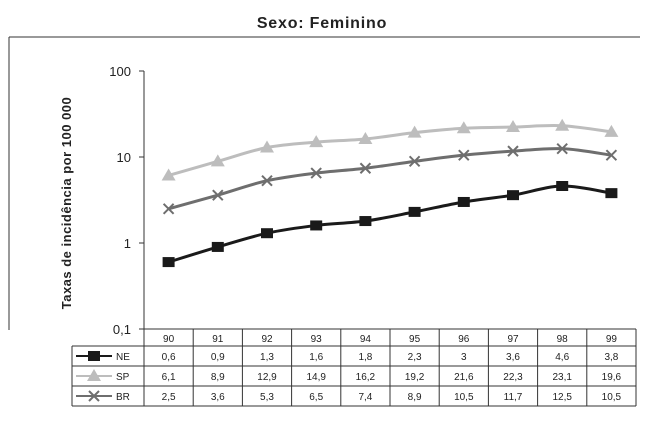  Describe the element at coordinates (94, 375) in the screenshot. I see `legend-marker-sp` at that location.